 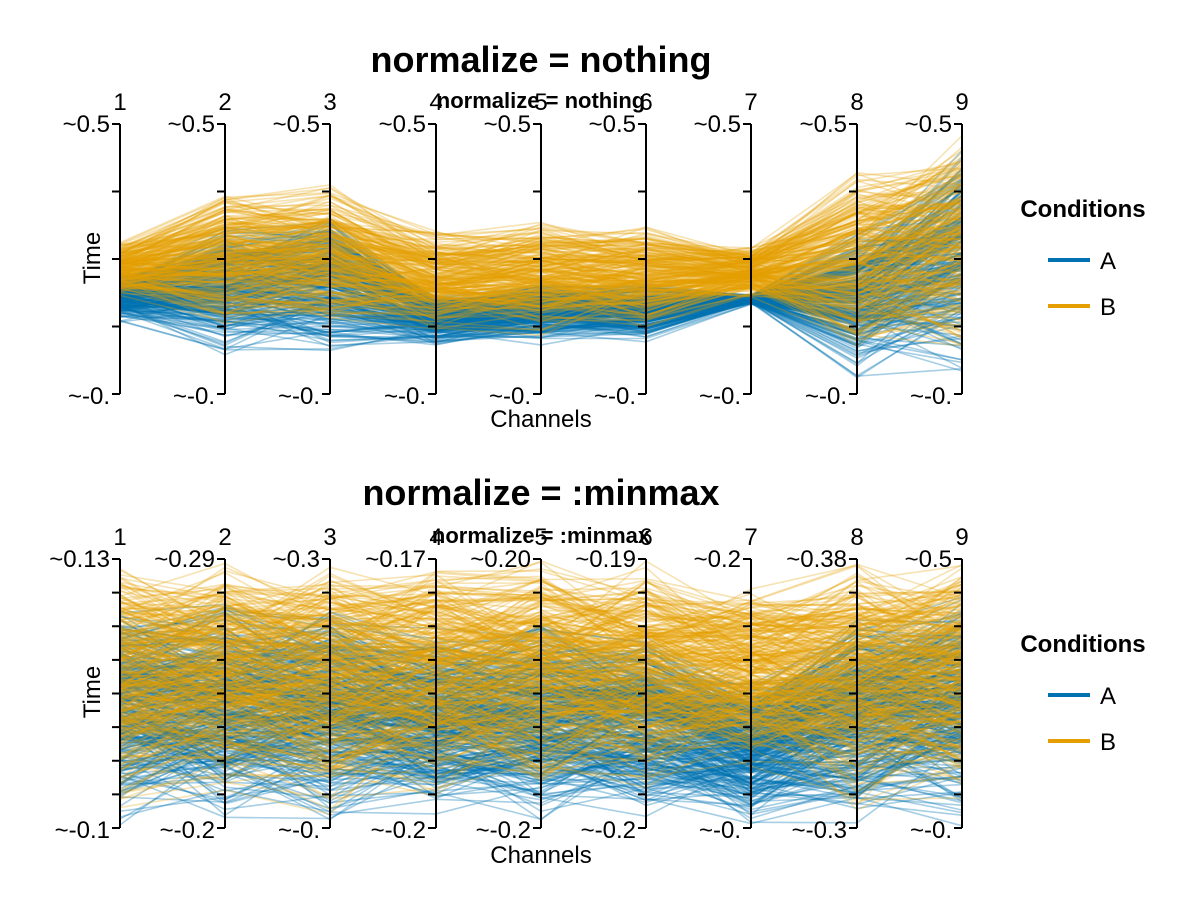 What do you see at coordinates (305, 249) in the screenshot?
I see `channel-axis-3: 3~0.5 ~-0.` at bounding box center [305, 249].